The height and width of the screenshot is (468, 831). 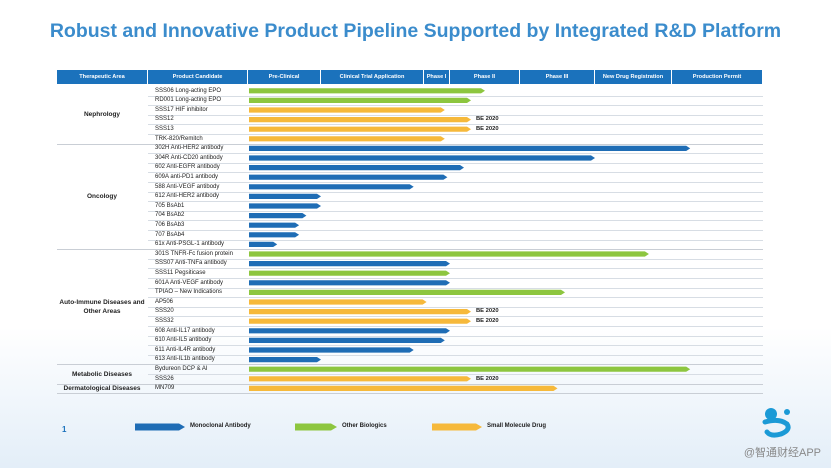 I want to click on logo-icon, so click(x=776, y=423).